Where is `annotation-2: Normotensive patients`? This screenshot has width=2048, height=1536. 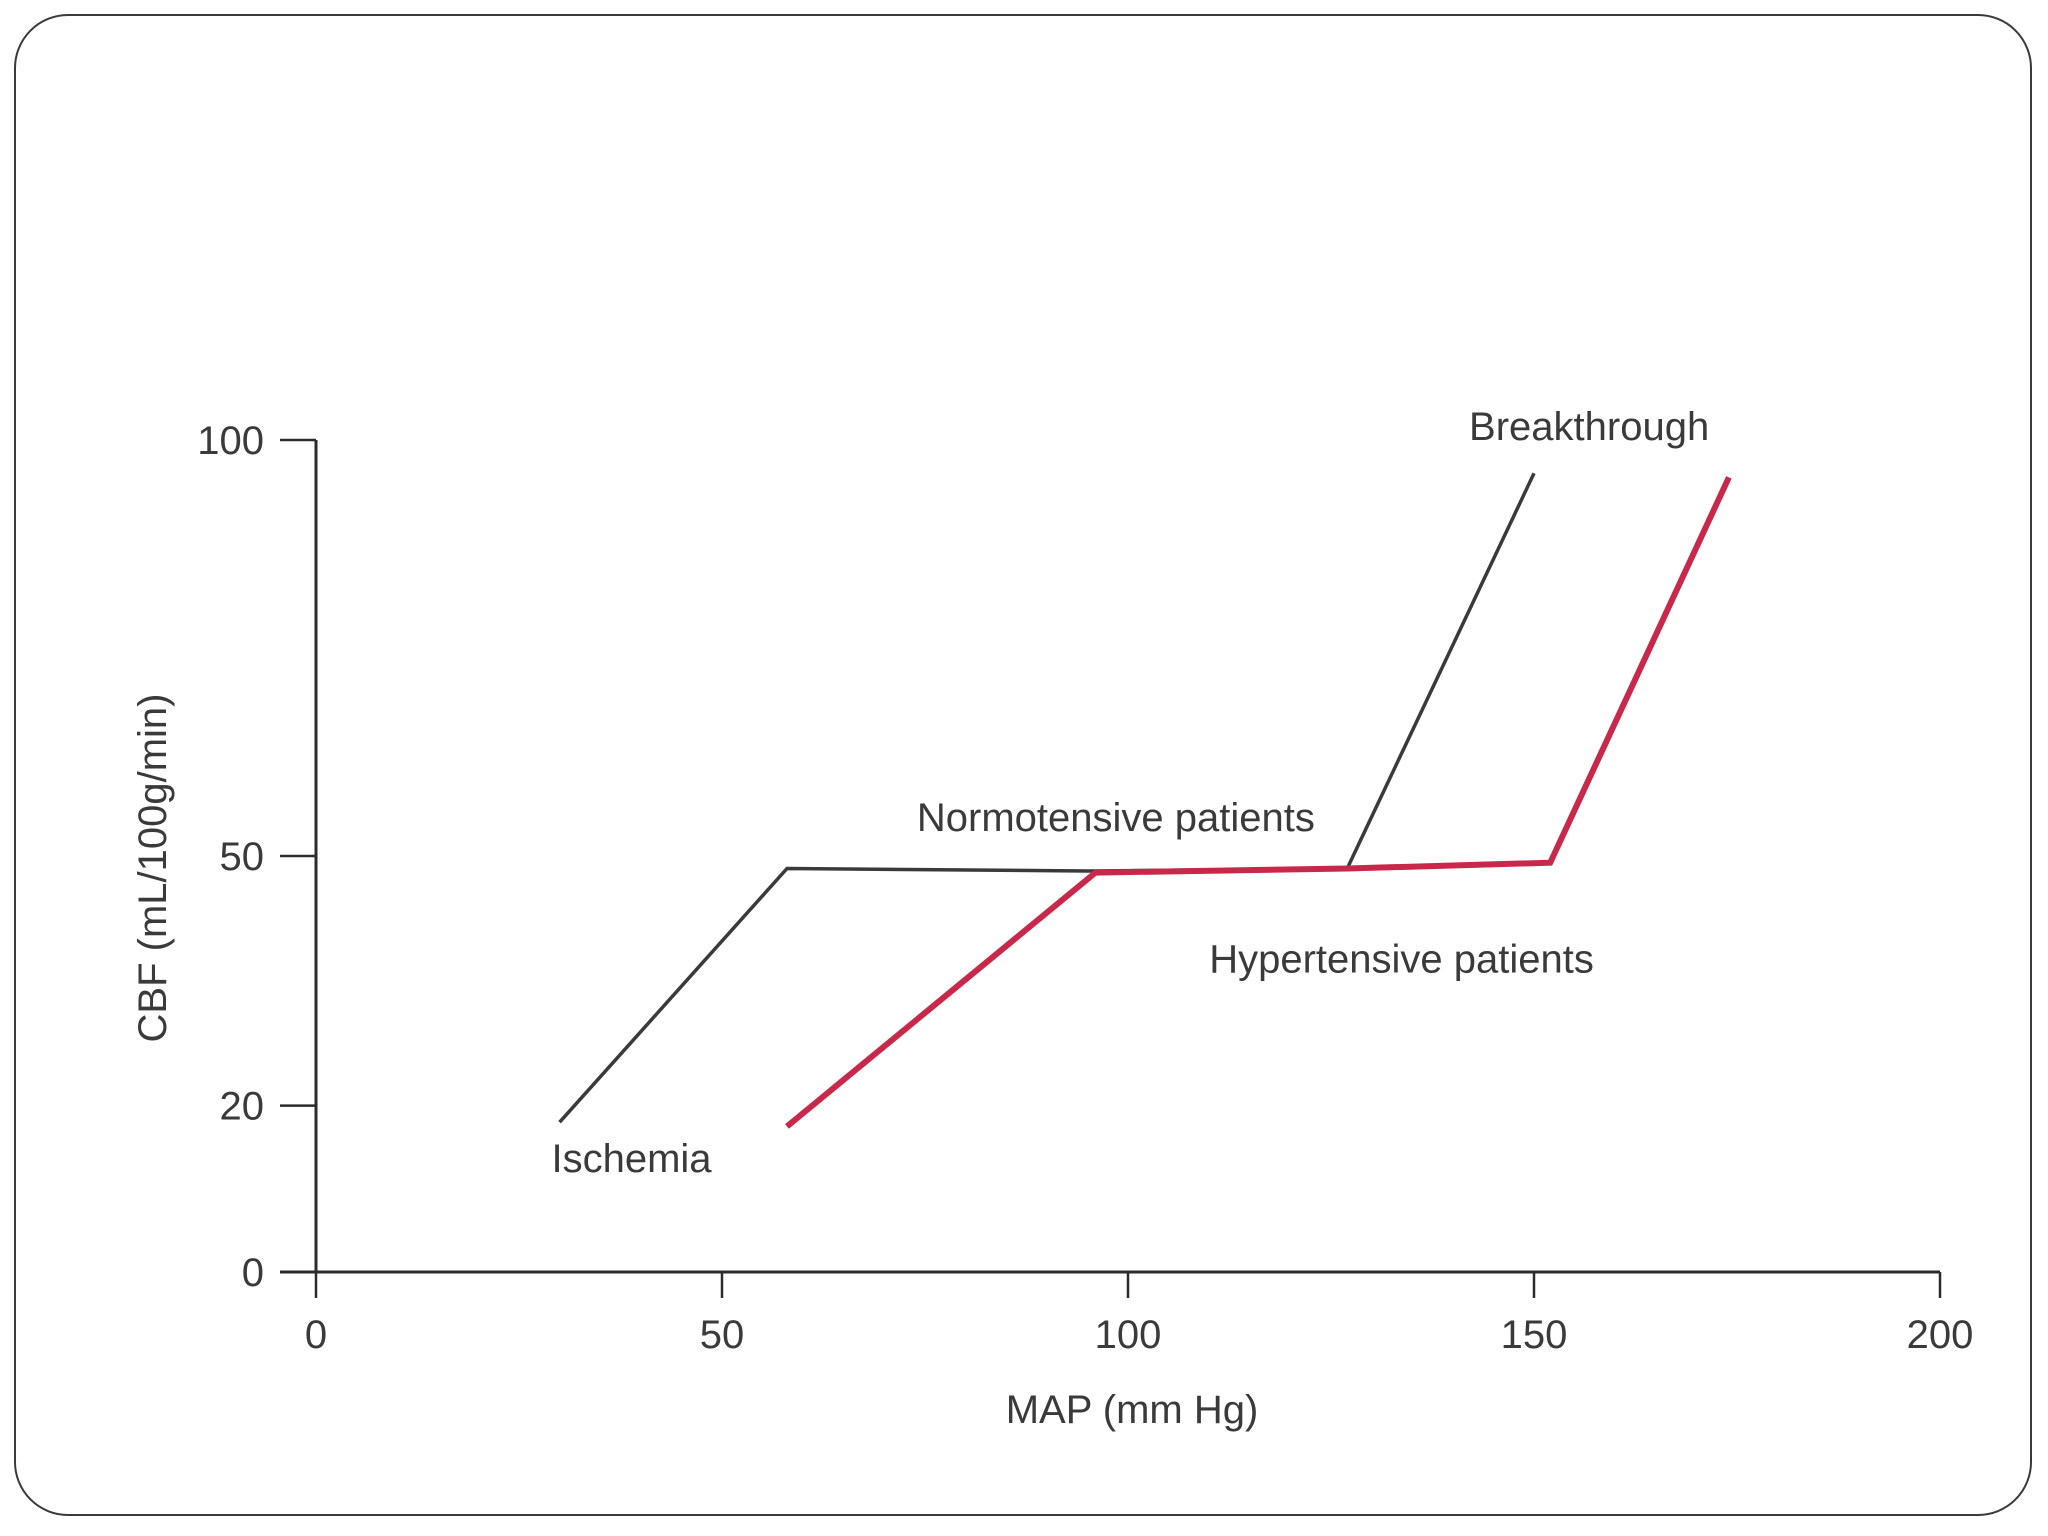 annotation-2: Normotensive patients is located at coordinates (1116, 818).